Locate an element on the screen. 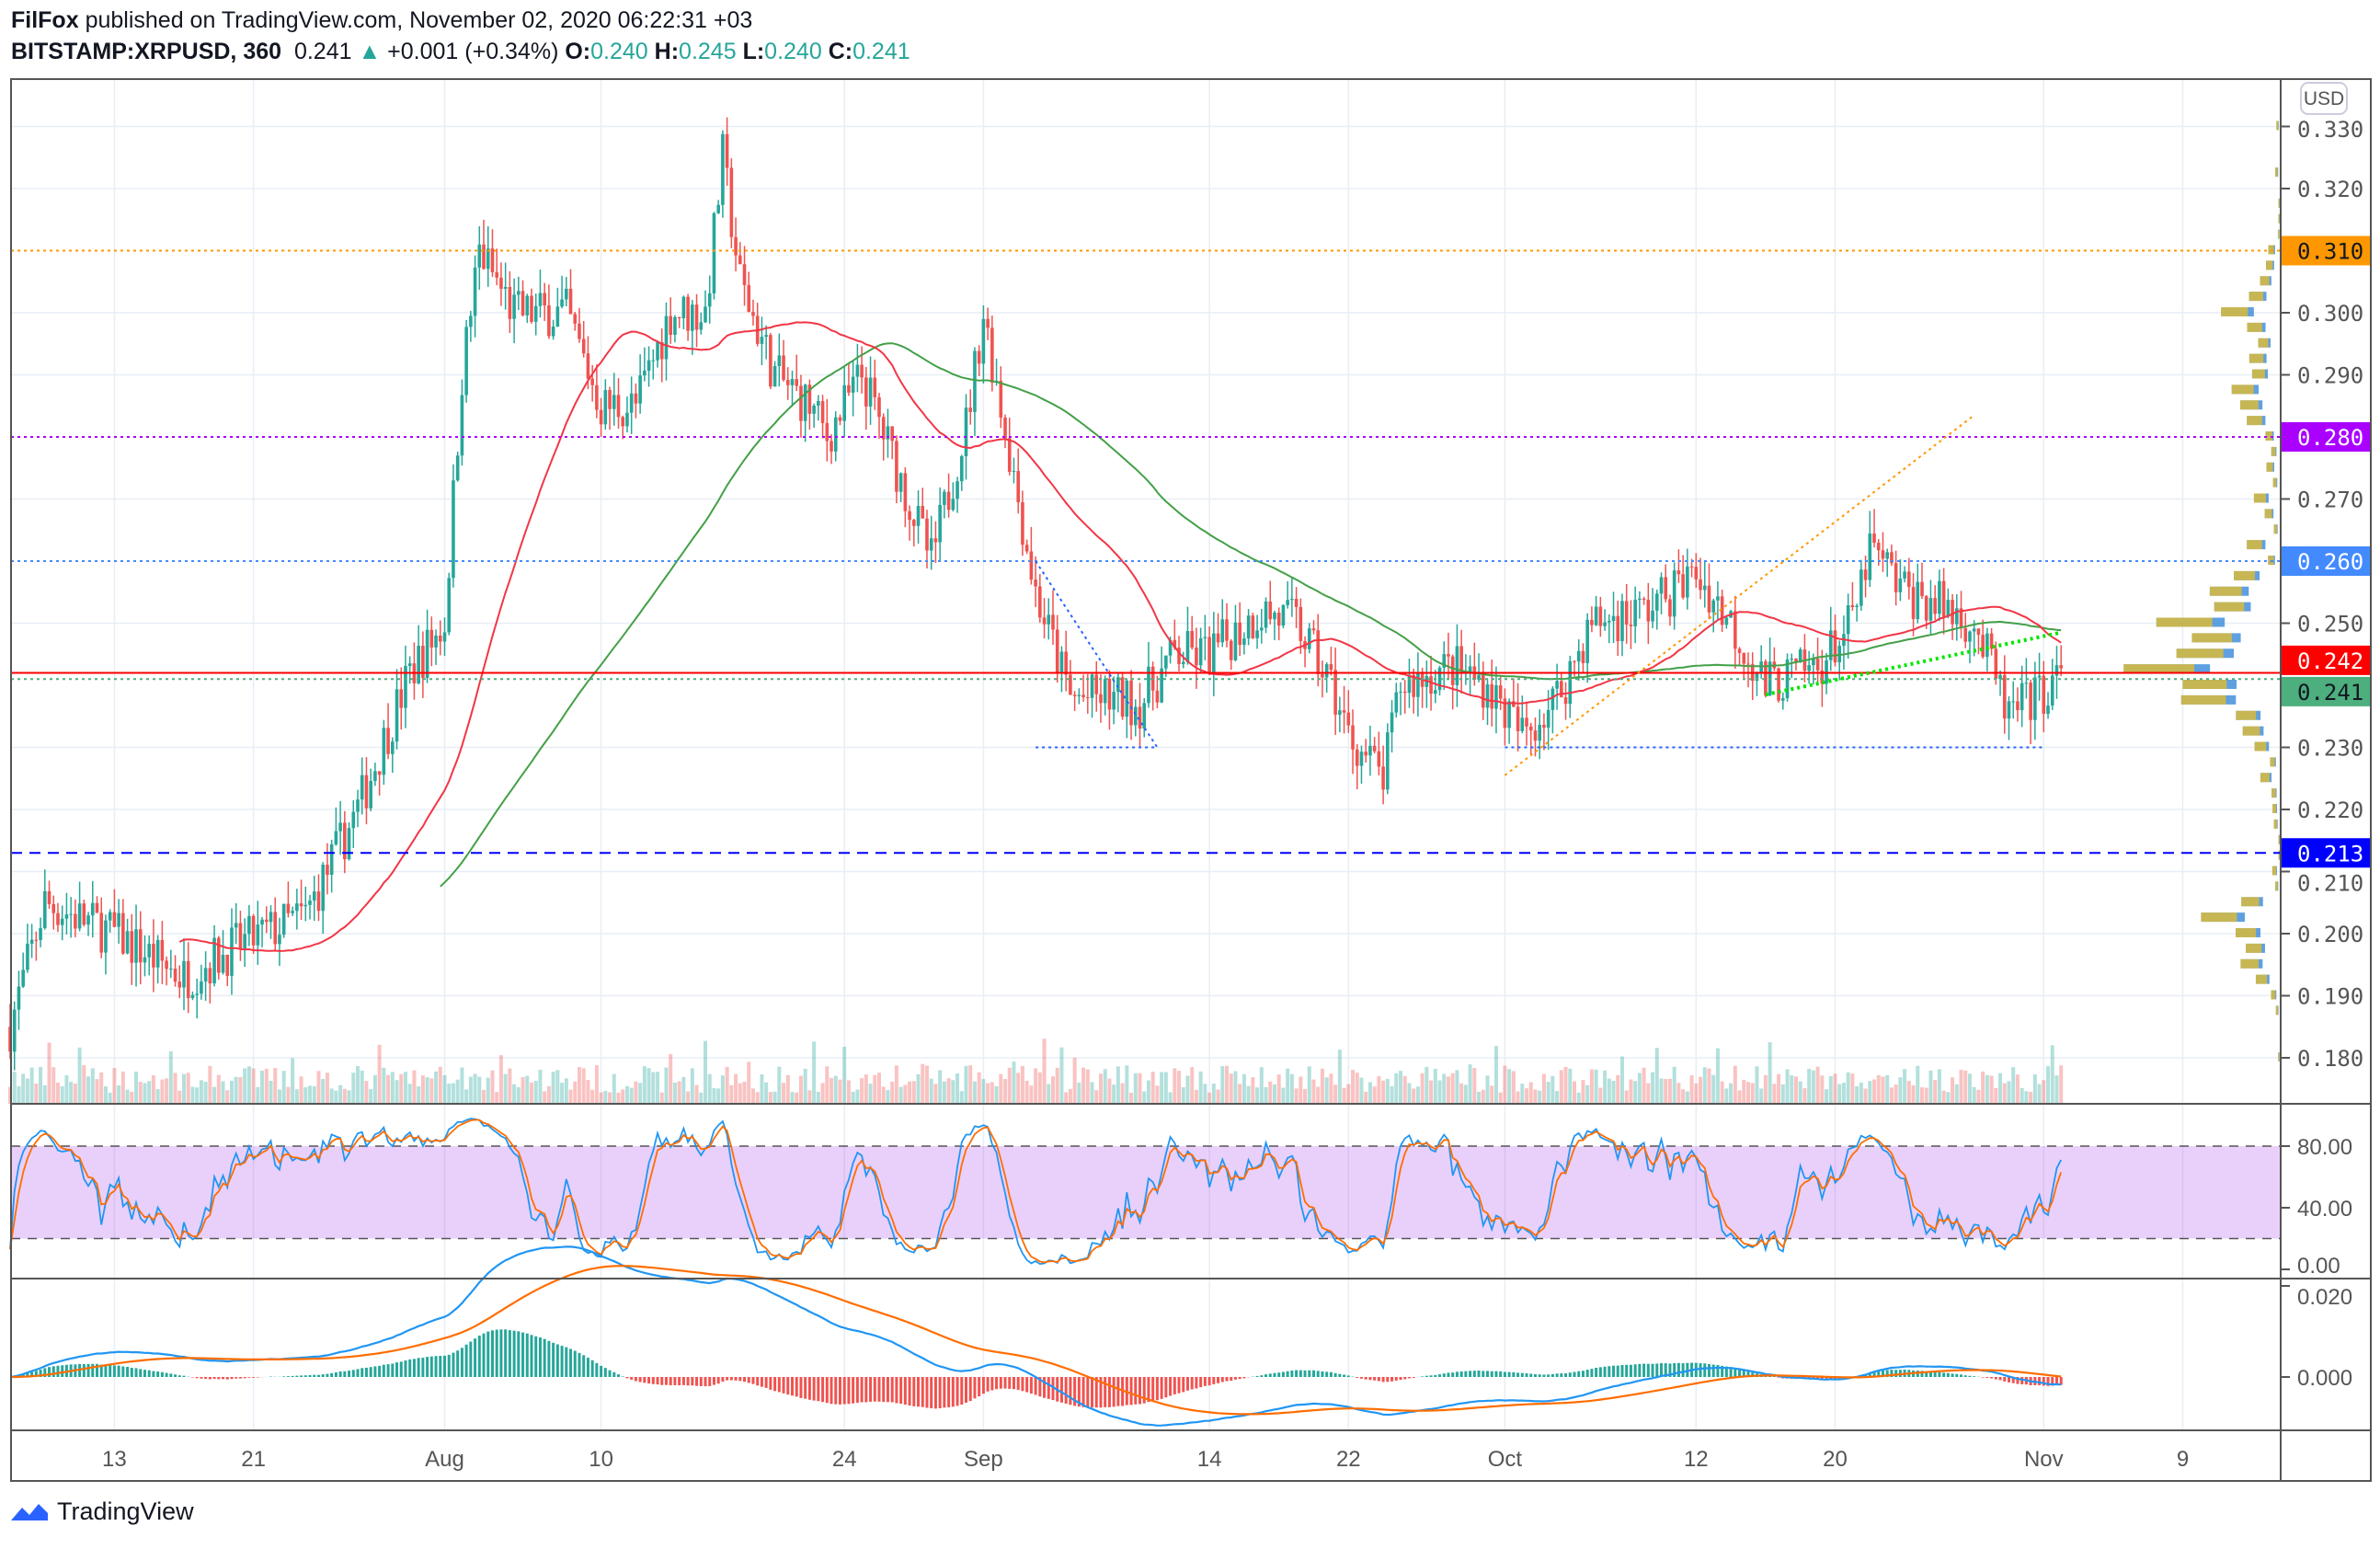 The height and width of the screenshot is (1549, 2380). up-triangle-icon: ▲ is located at coordinates (370, 52).